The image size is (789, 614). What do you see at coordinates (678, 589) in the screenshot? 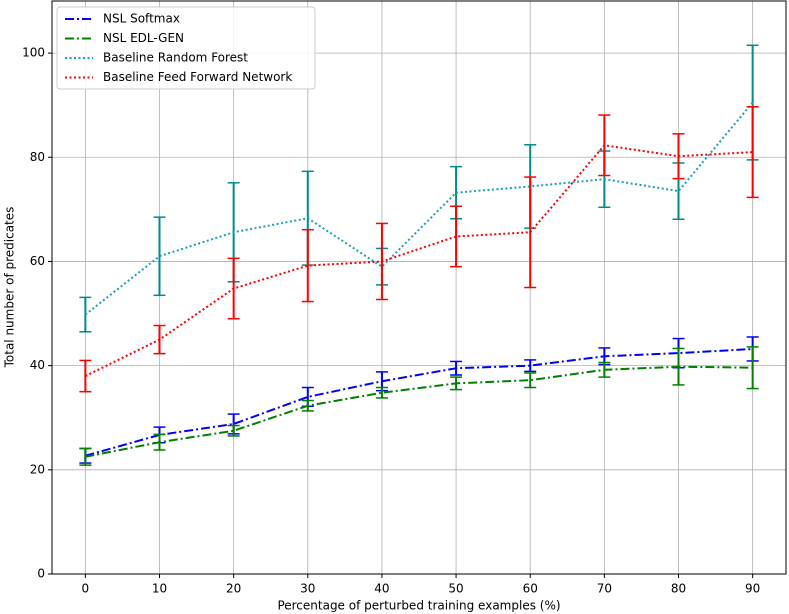
I see `x-tick-label: 80` at bounding box center [678, 589].